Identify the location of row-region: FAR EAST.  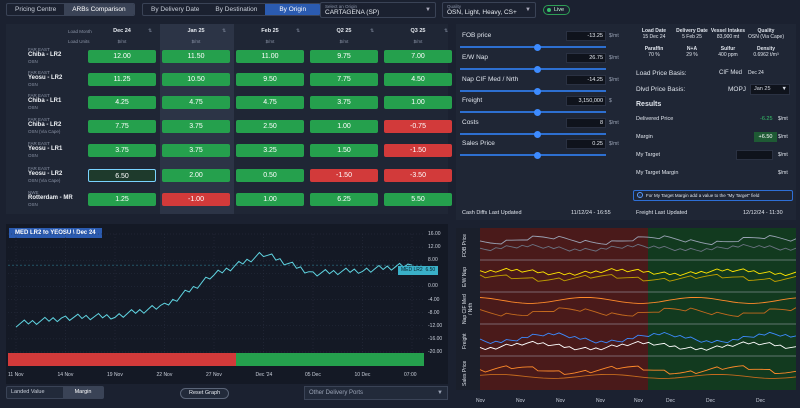
(39, 119).